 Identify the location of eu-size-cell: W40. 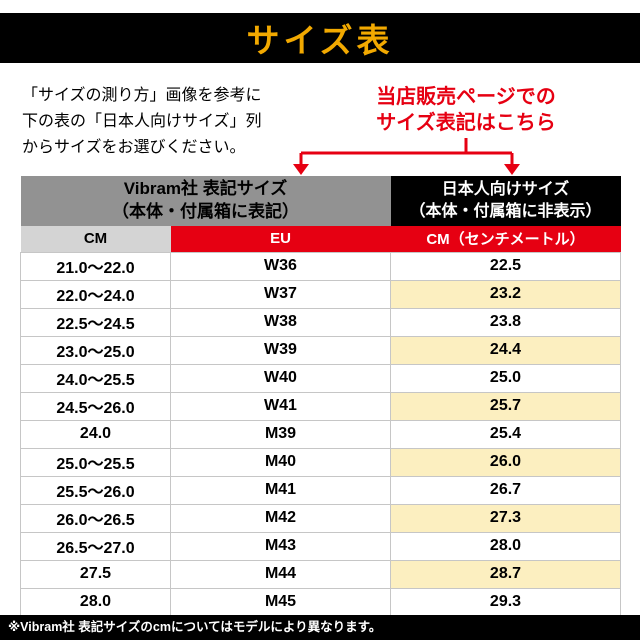
(280, 378).